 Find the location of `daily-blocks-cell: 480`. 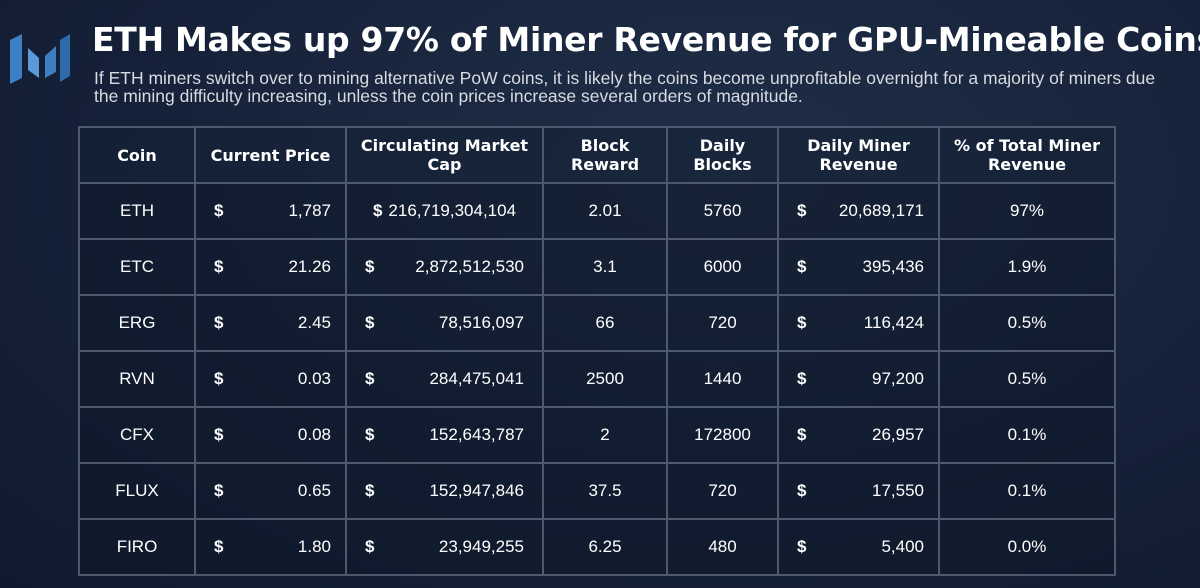

daily-blocks-cell: 480 is located at coordinates (722, 547).